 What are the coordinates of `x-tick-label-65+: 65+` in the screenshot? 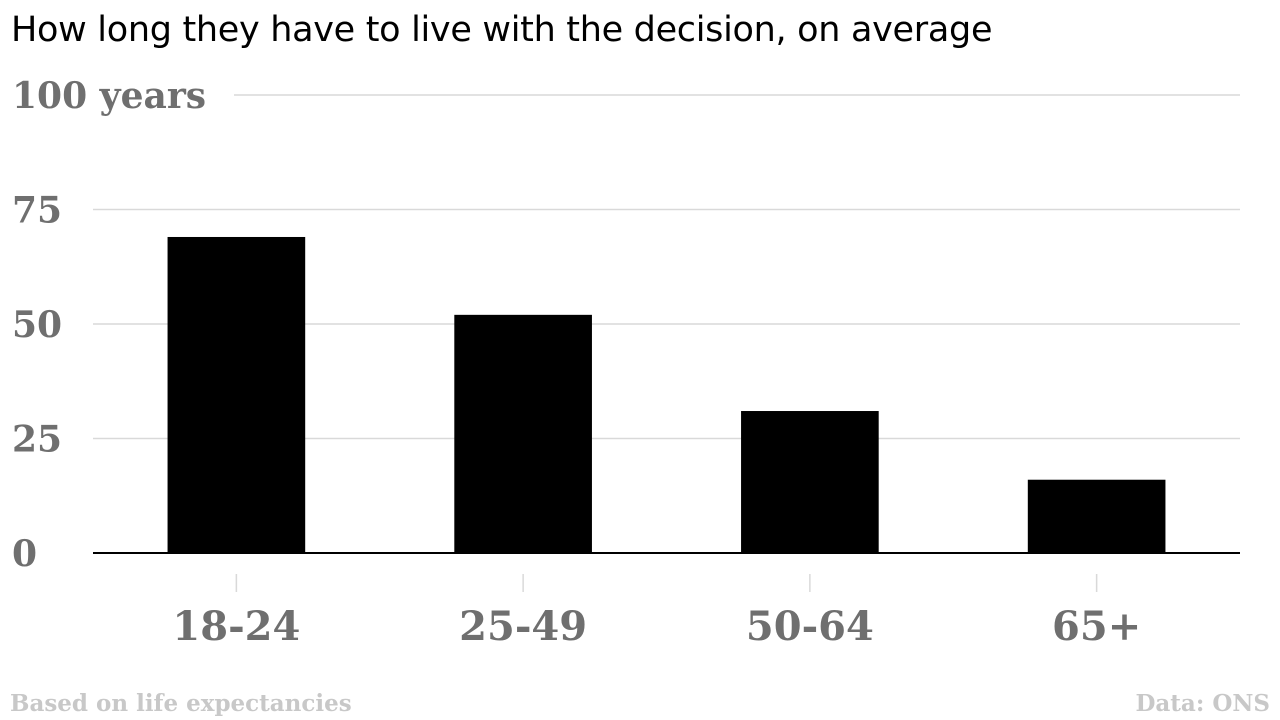 It's located at (1096, 626).